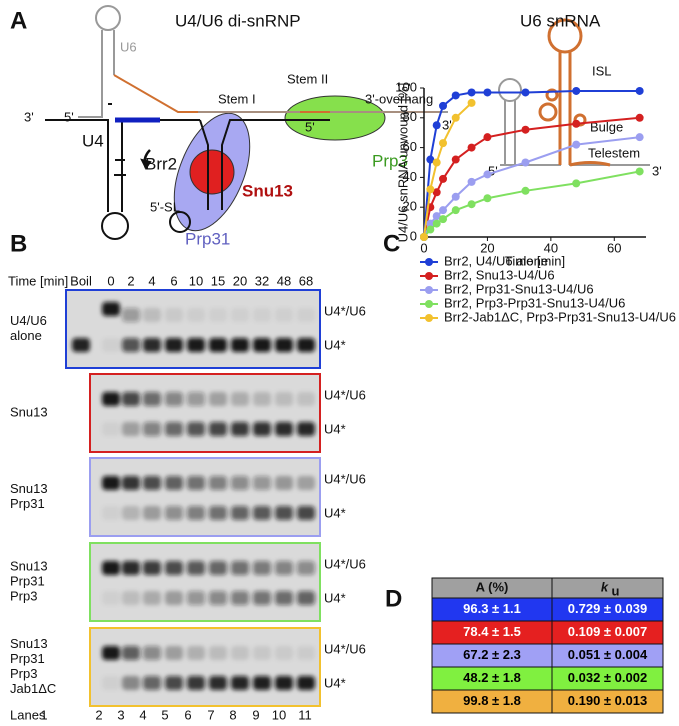  Describe the element at coordinates (423, 247) in the screenshot. I see `x-tick-label: 0` at that location.